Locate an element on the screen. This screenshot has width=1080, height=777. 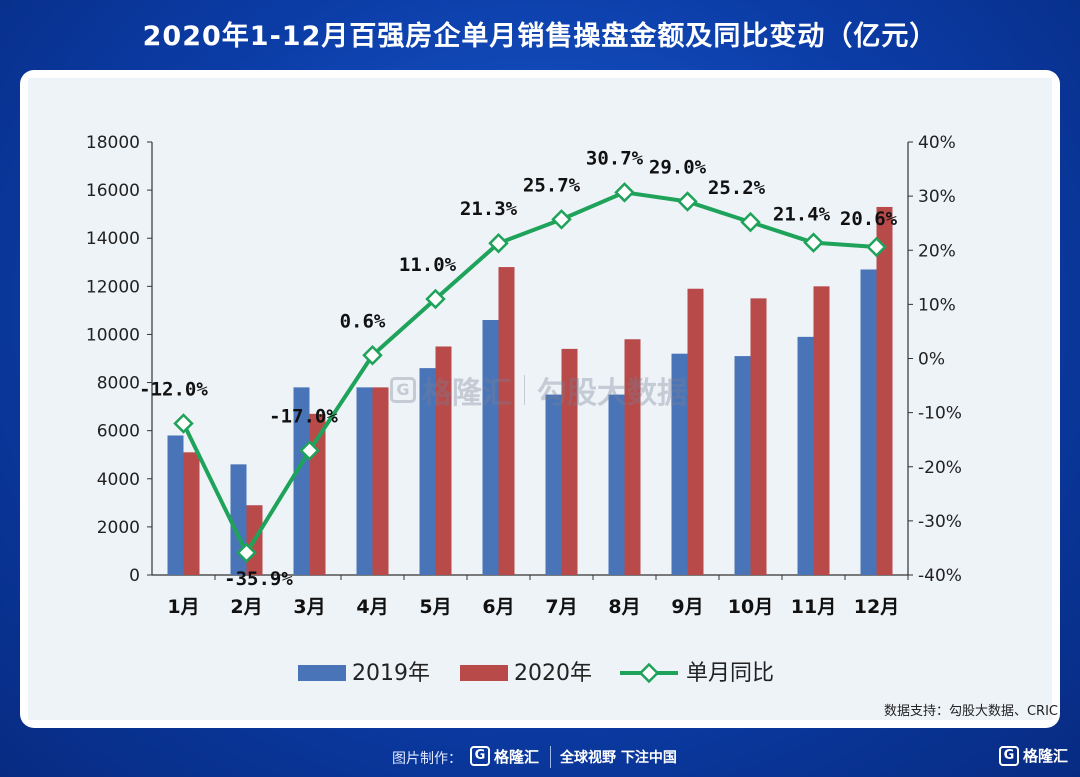
corner-brand: 格隆汇 is located at coordinates (1045, 756).